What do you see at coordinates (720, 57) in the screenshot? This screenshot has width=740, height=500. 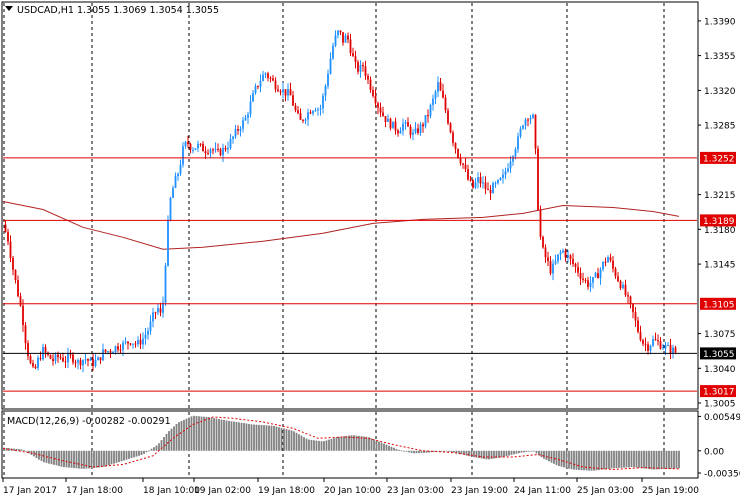 I see `price-tick-label: 1.3355` at bounding box center [720, 57].